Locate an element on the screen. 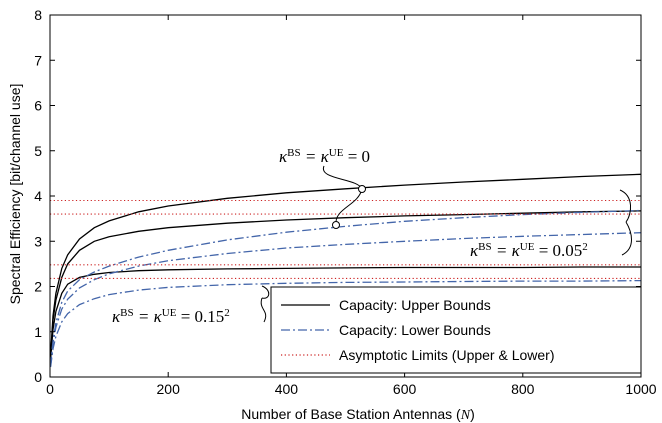 The image size is (662, 423). x-axis-label-text: Number of Base Station Antennas ( is located at coordinates (351, 414).